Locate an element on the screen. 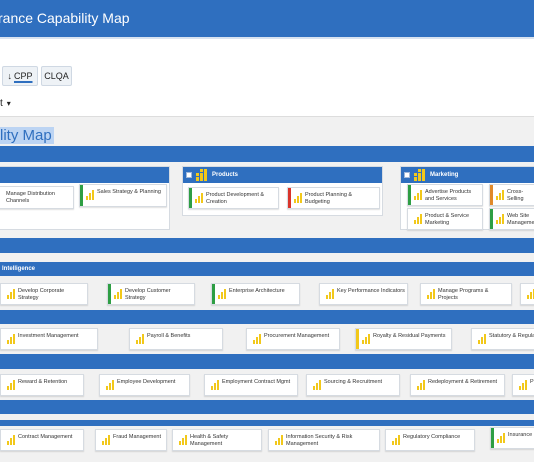  capability-card: Employee Development is located at coordinates (144, 385).